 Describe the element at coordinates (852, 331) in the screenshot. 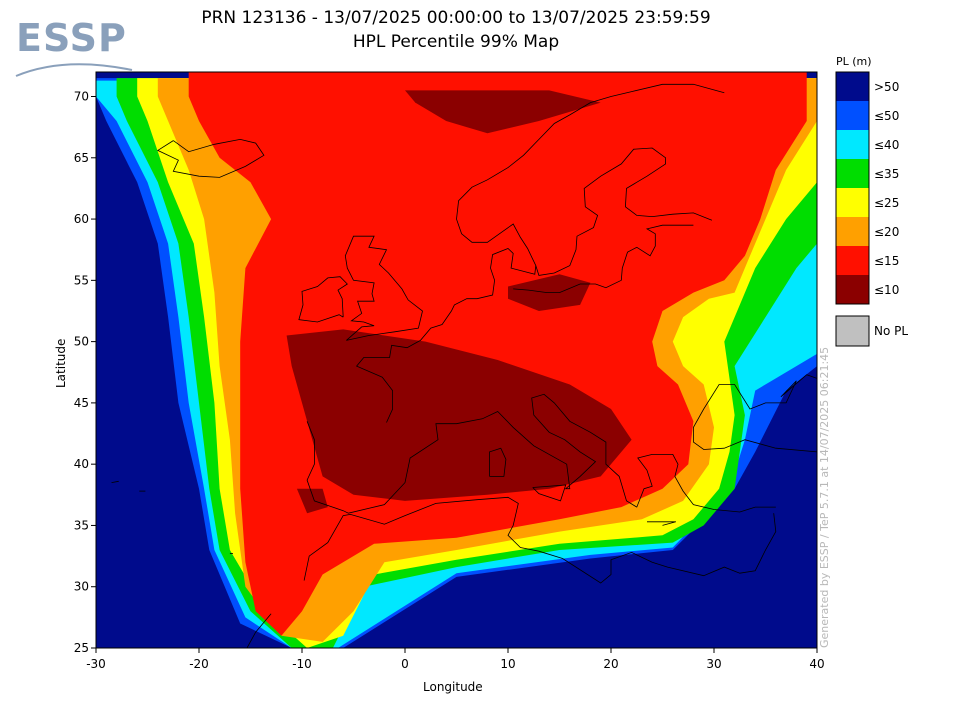

I see `legend-swatch-no-pl` at that location.